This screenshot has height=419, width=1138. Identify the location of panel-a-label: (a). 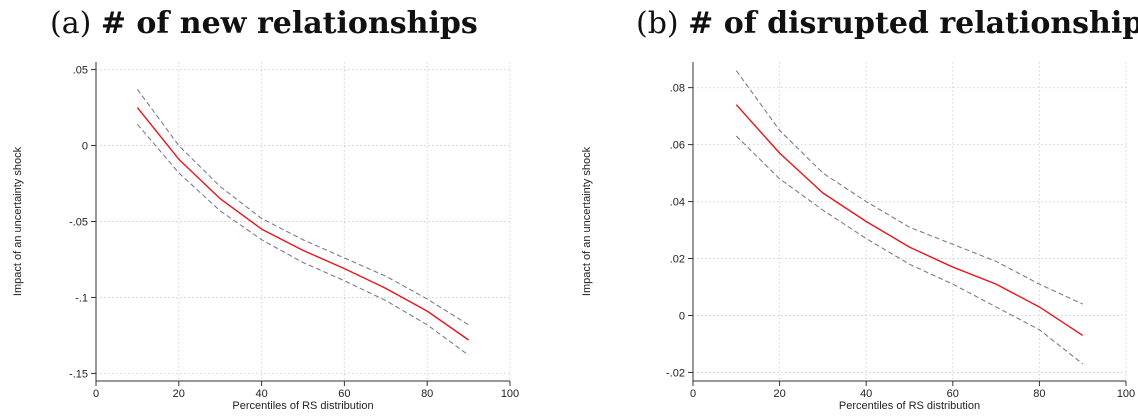
(71, 23).